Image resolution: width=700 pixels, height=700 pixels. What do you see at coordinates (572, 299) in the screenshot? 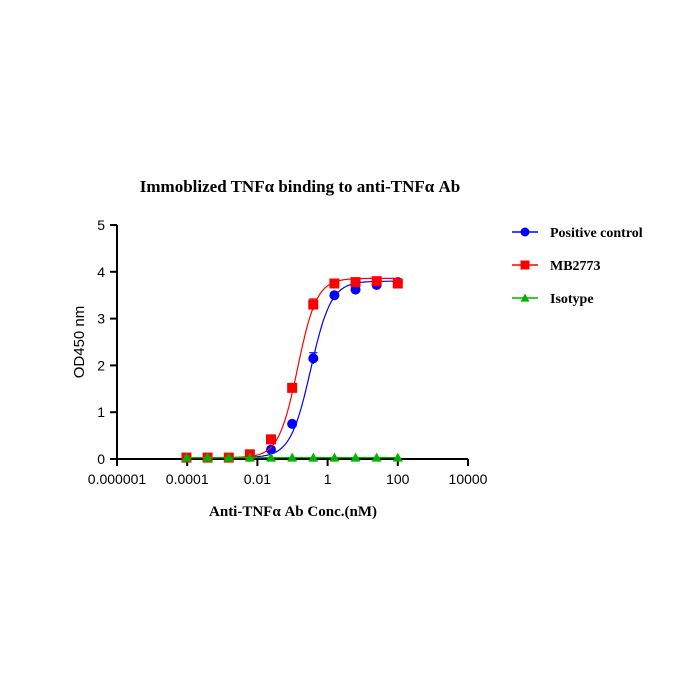
I see `legend-label: Isotype` at bounding box center [572, 299].